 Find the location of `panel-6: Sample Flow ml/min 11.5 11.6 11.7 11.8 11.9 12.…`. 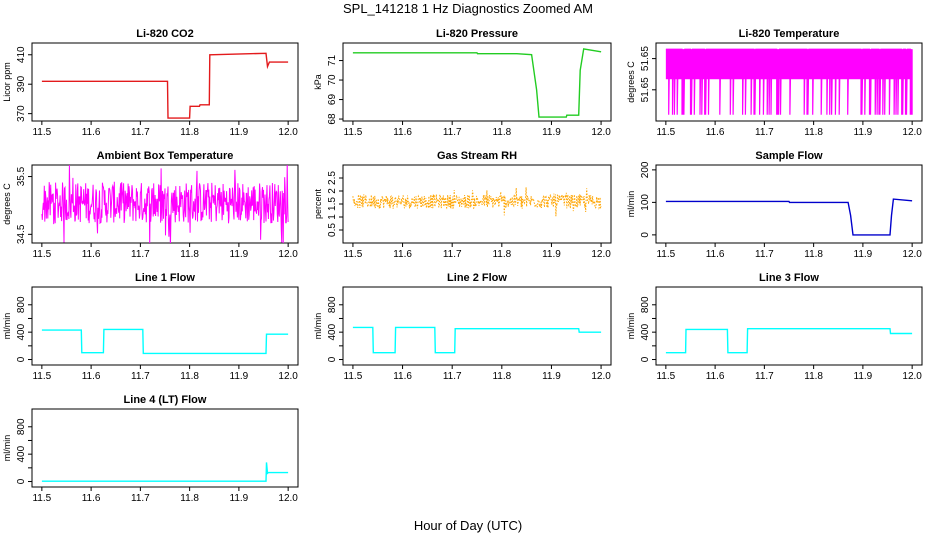

panel-6: Sample Flow ml/min 11.5 11.6 11.7 11.8 11.9 12.… is located at coordinates (774, 205).